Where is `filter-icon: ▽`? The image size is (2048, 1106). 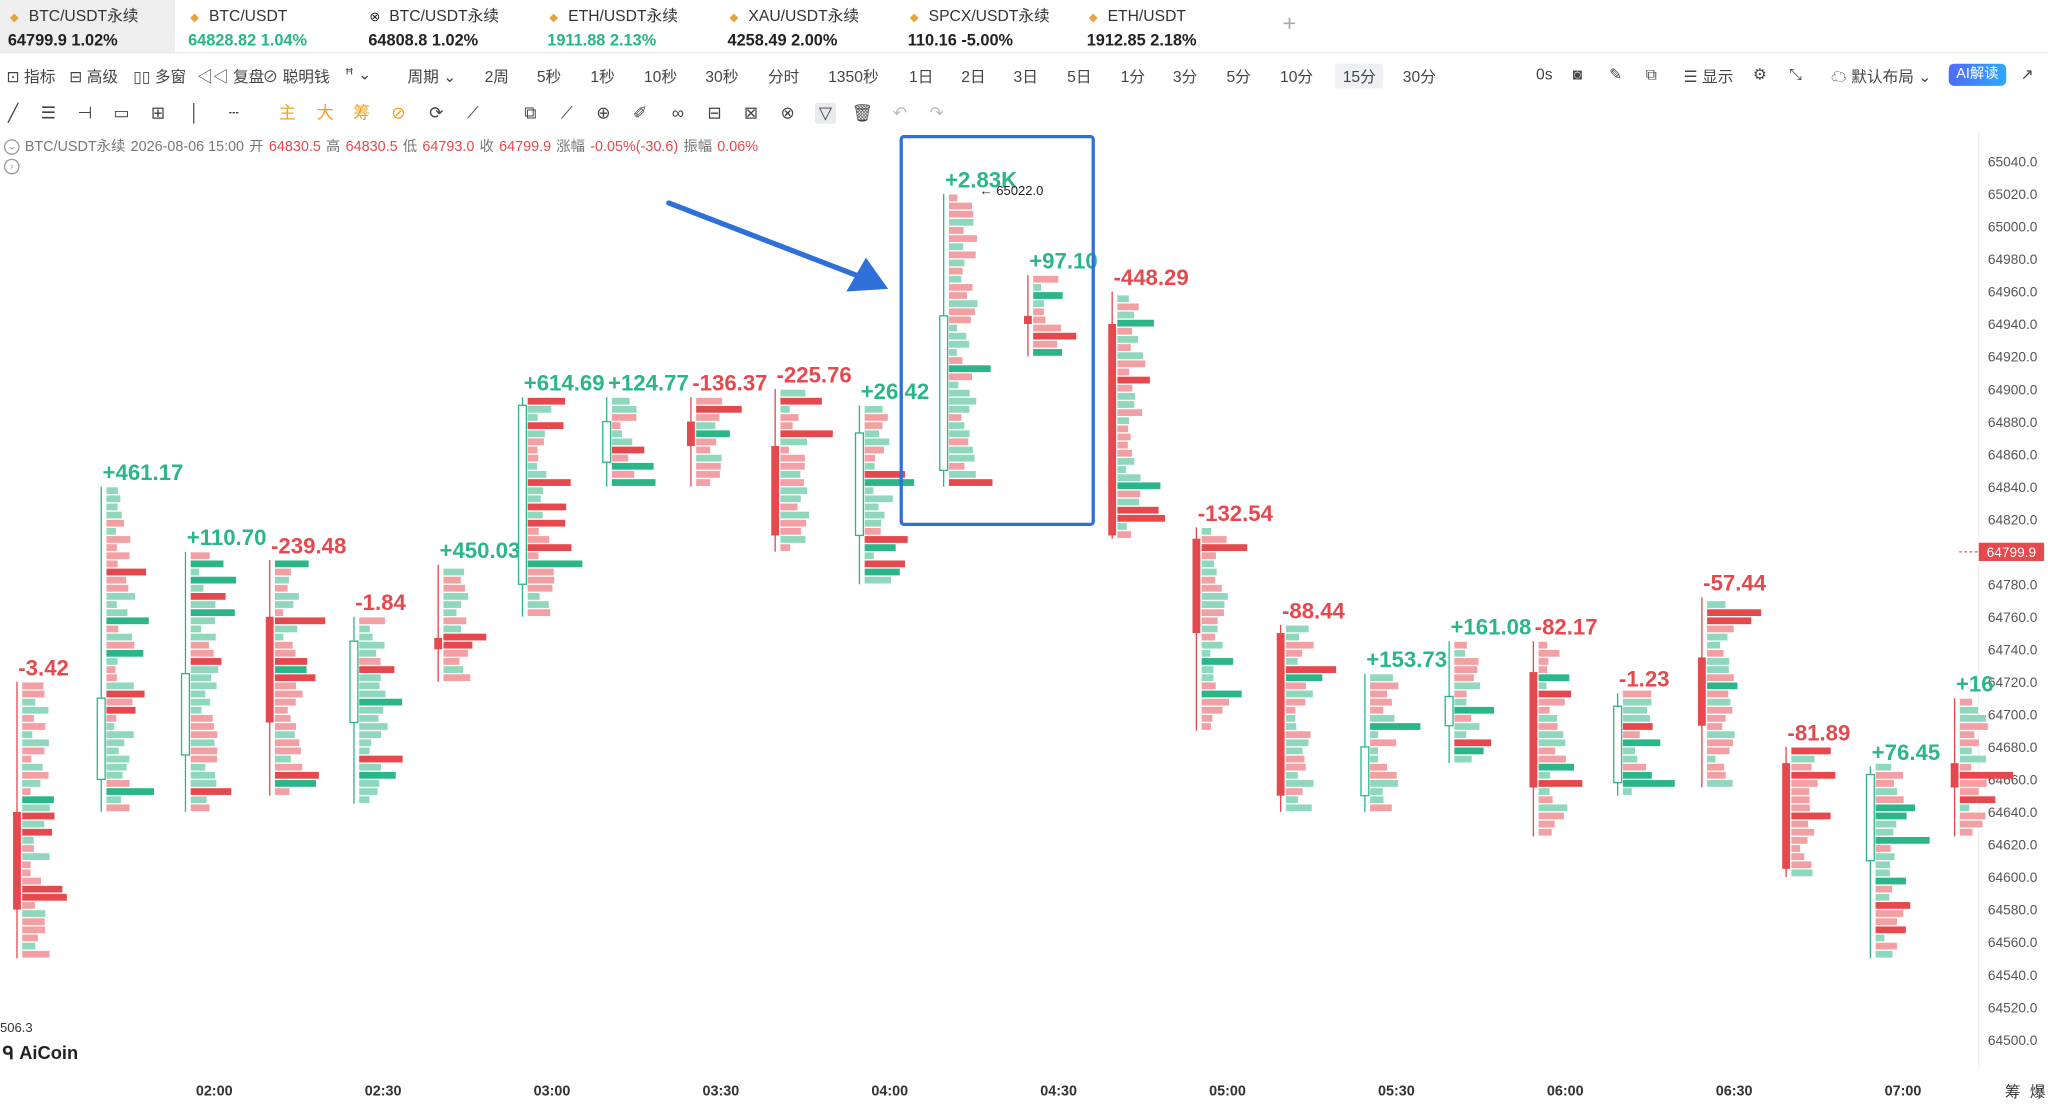 filter-icon: ▽ is located at coordinates (825, 113).